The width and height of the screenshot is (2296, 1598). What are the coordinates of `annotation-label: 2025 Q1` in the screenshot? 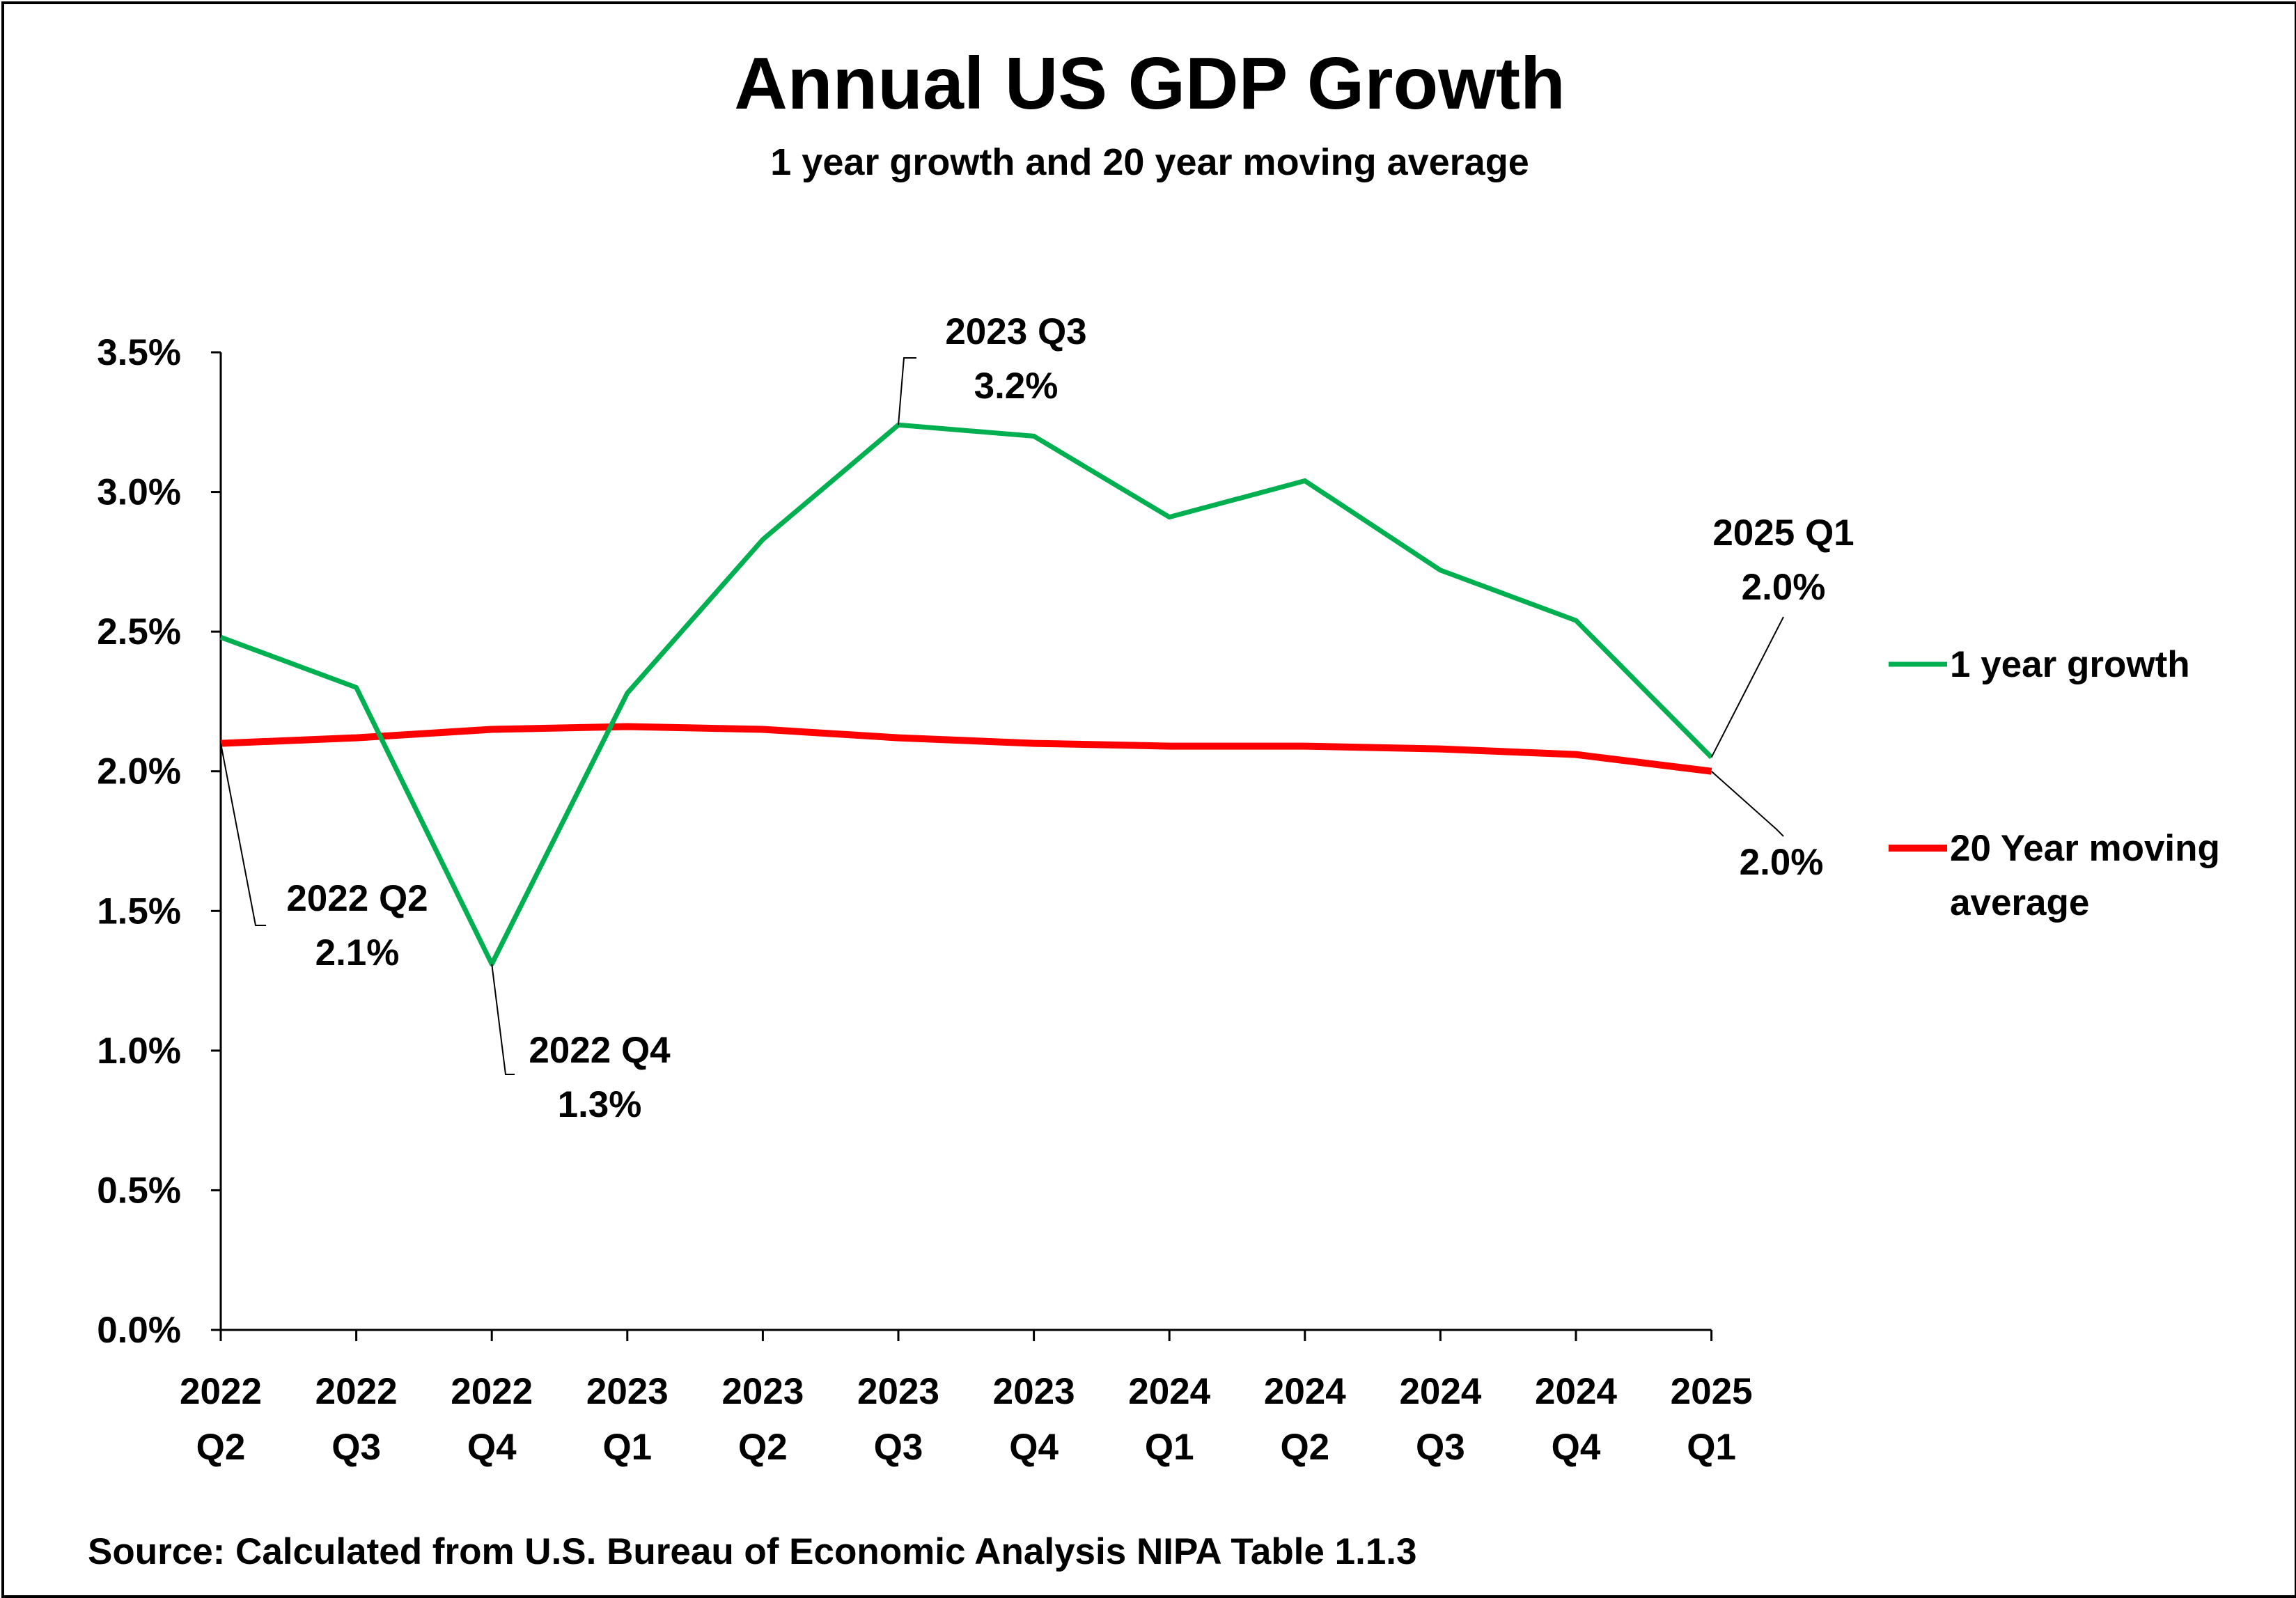 It's located at (1783, 533).